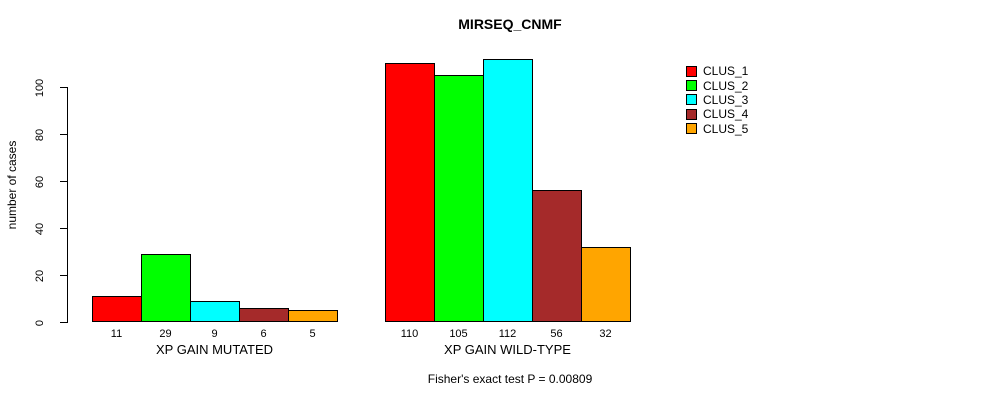 This screenshot has width=990, height=400. Describe the element at coordinates (263, 334) in the screenshot. I see `bar-value-label: 6` at that location.